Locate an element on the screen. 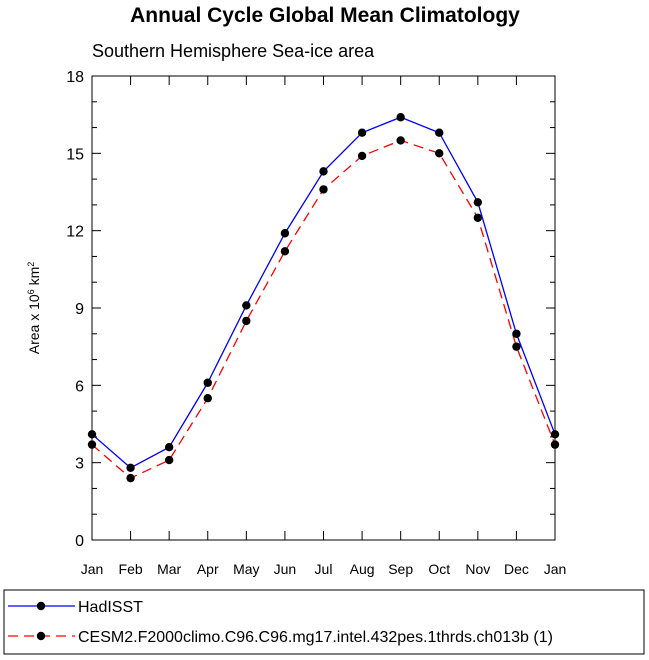 The width and height of the screenshot is (649, 660). x-tick-label: Mar is located at coordinates (169, 569).